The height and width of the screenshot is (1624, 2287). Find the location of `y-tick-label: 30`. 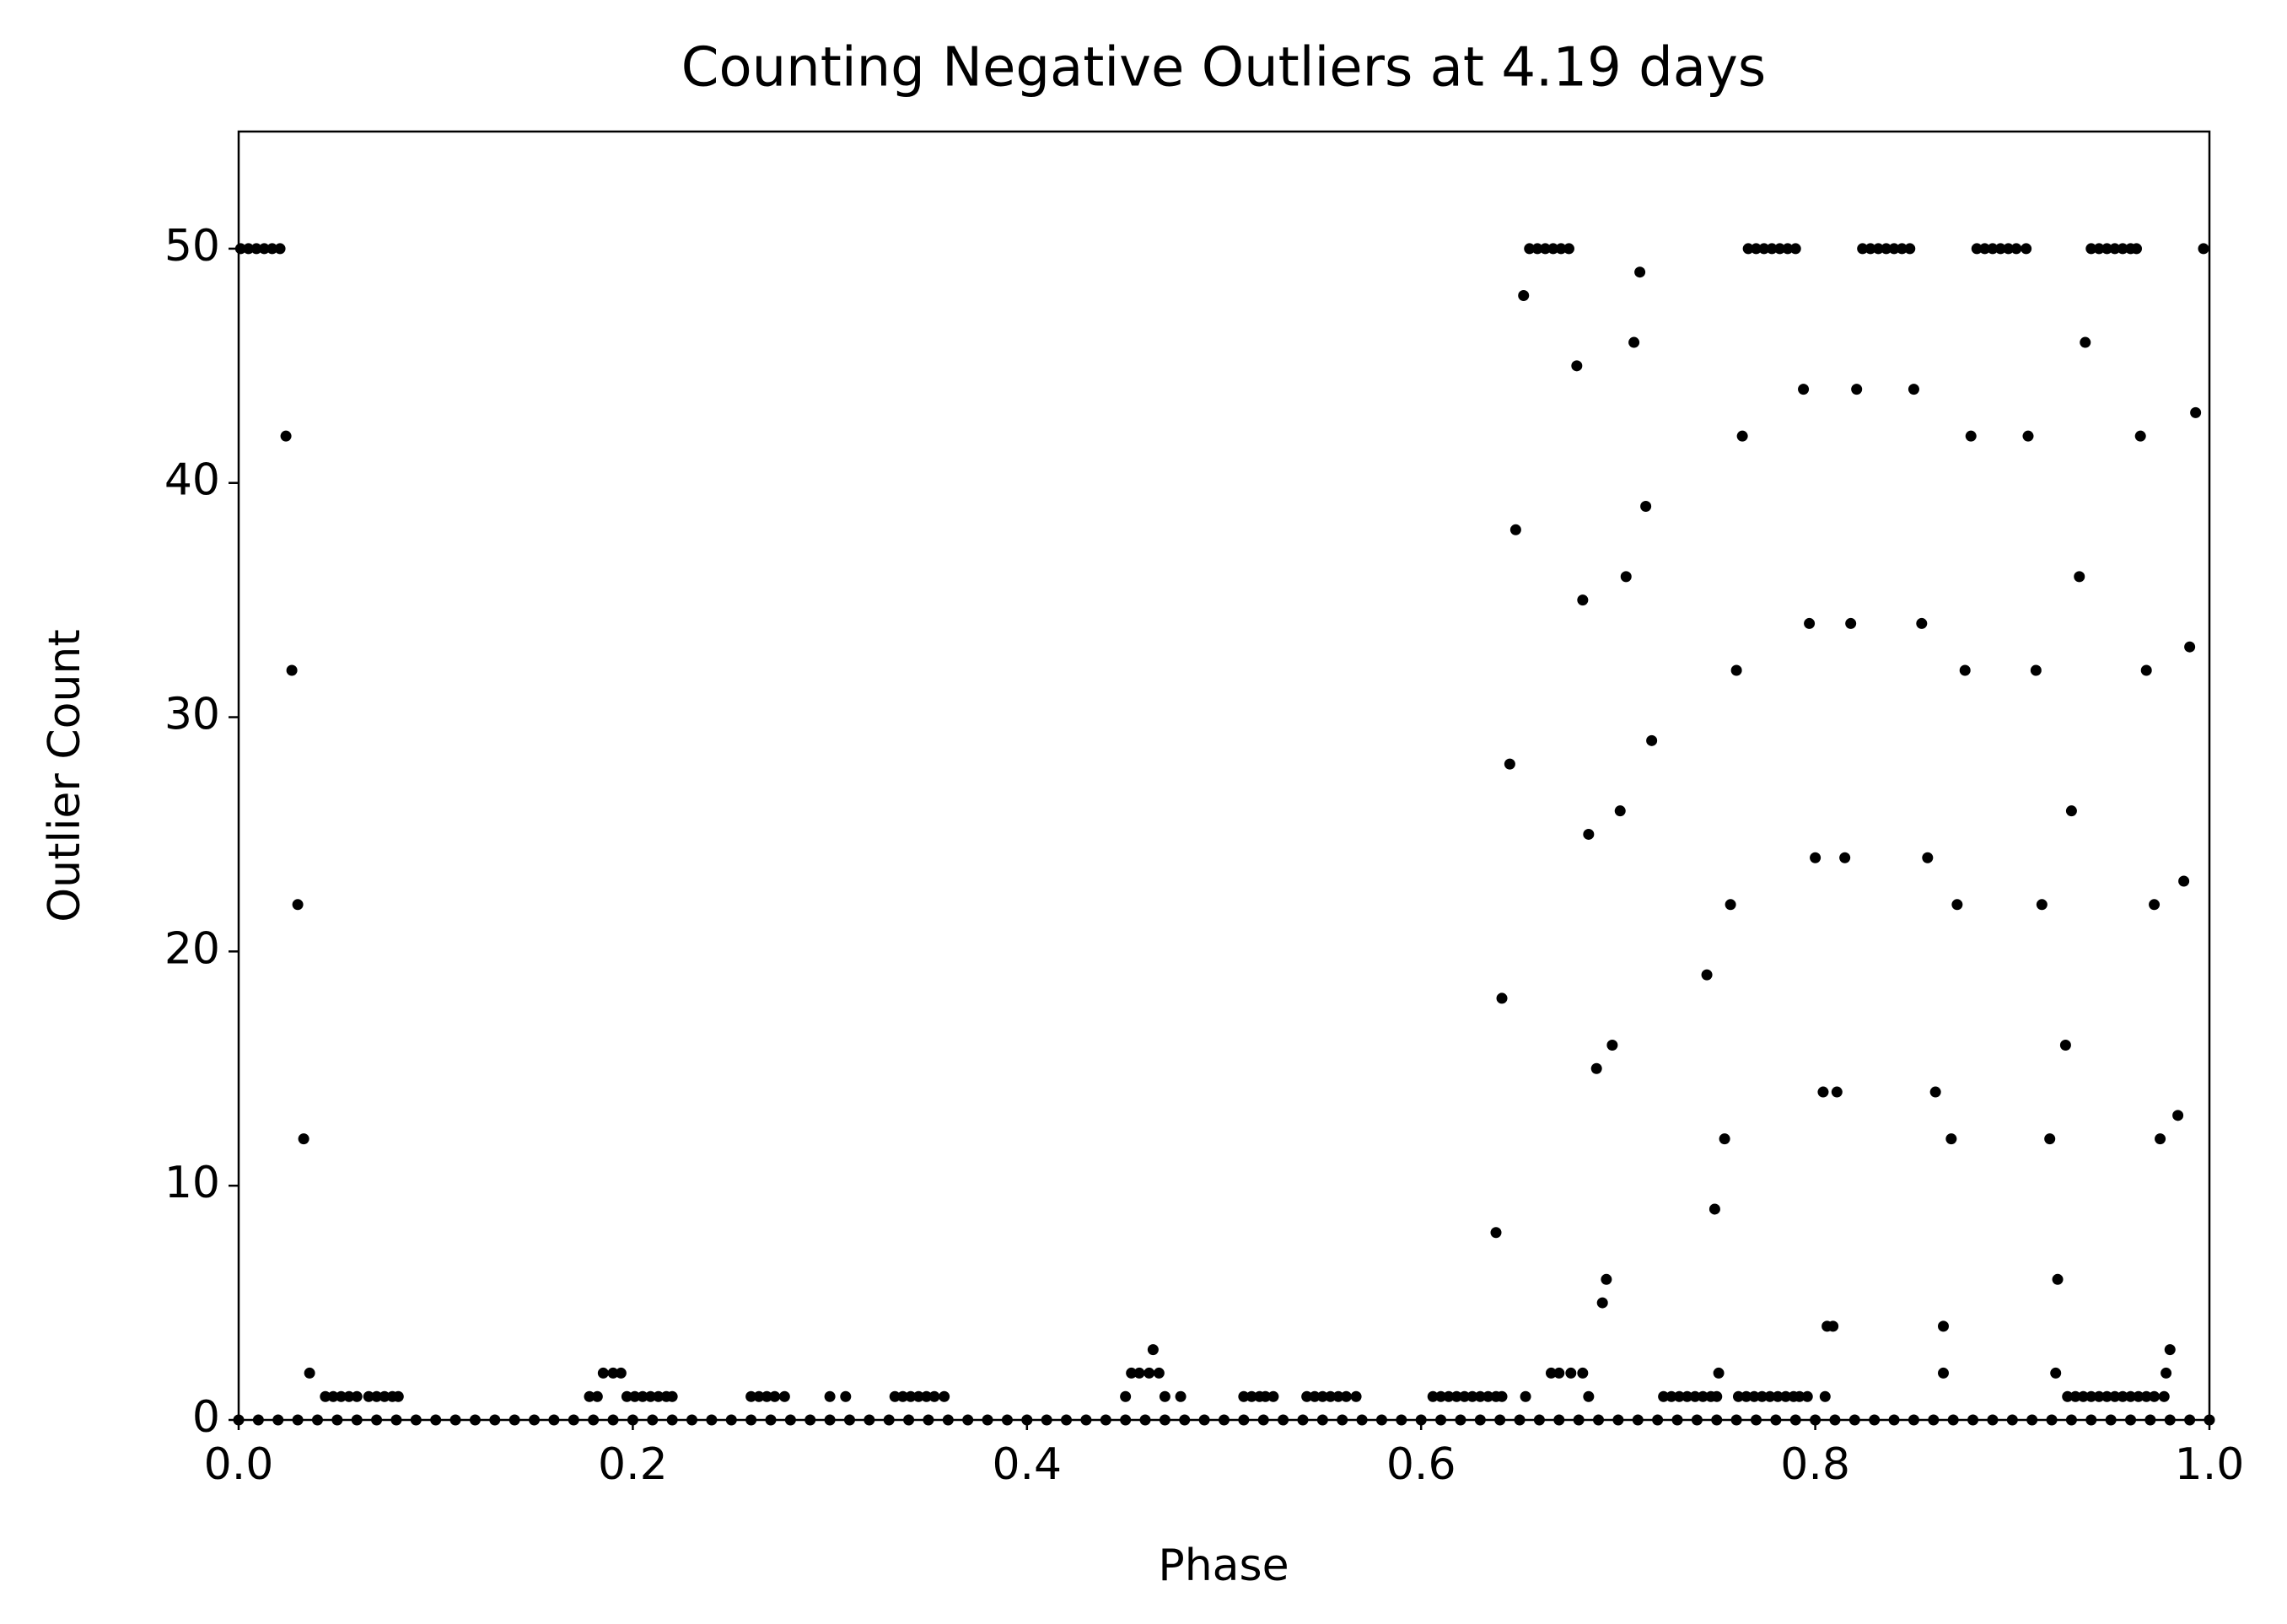

y-tick-label: 30 is located at coordinates (192, 715).